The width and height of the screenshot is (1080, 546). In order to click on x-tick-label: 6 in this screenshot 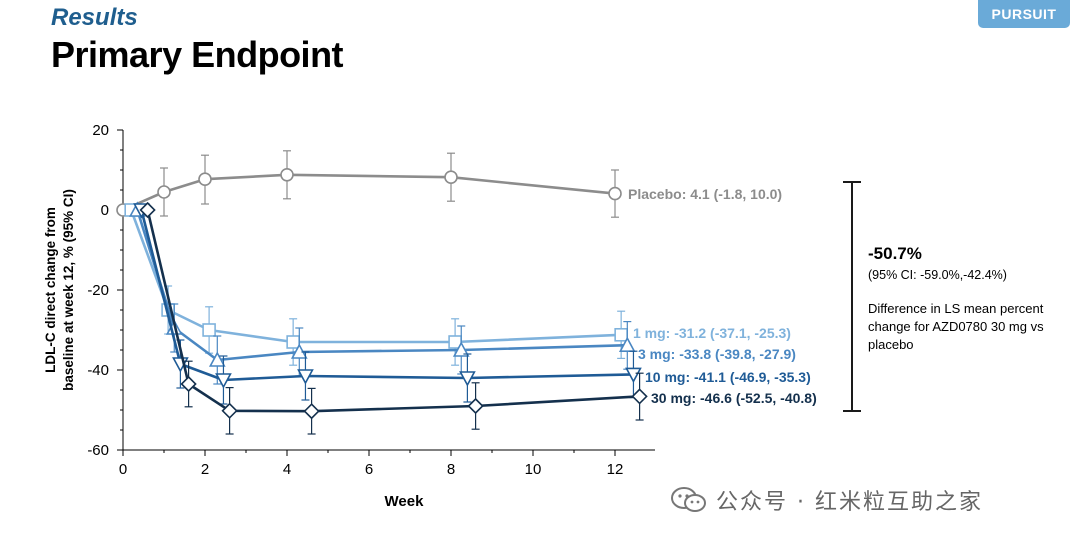, I will do `click(369, 469)`.